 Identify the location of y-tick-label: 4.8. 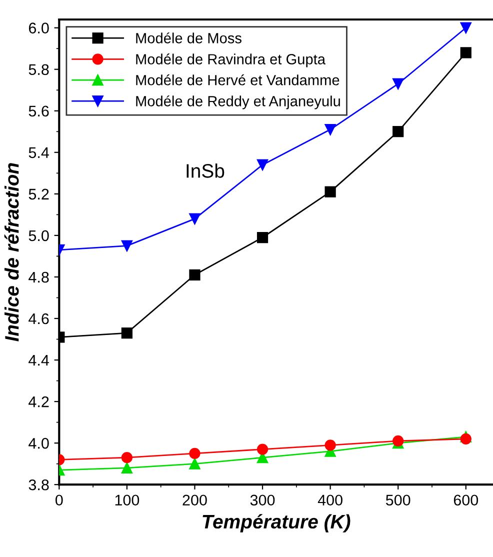
(38, 277).